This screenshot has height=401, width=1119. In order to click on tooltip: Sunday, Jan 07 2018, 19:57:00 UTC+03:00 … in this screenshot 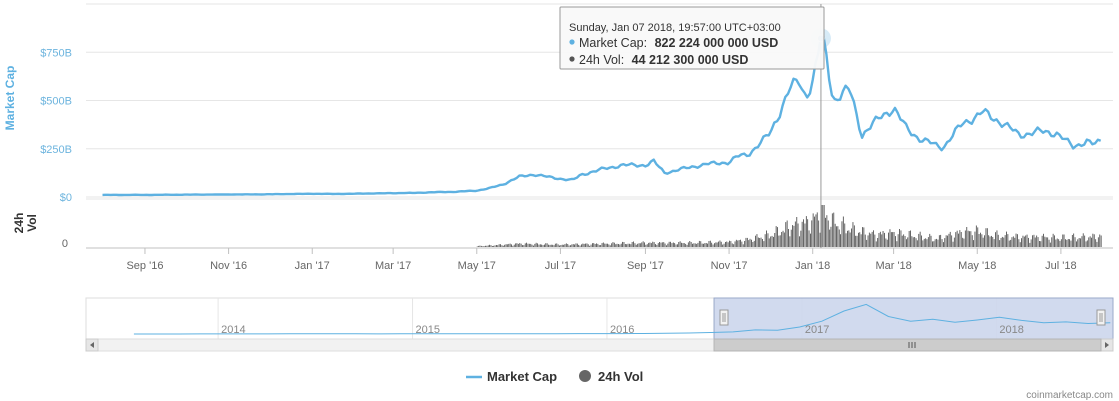, I will do `click(692, 38)`.